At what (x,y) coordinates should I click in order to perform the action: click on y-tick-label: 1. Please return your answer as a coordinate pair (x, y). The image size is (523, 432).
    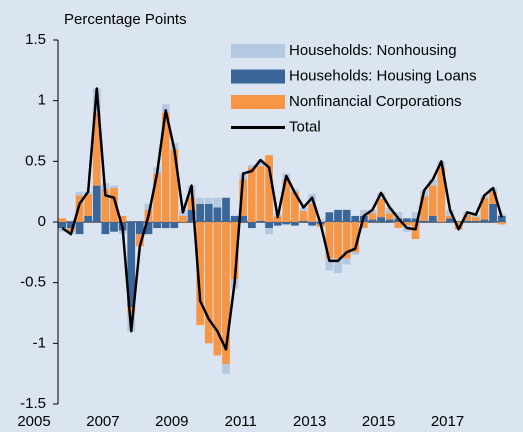
    Looking at the image, I should click on (42, 100).